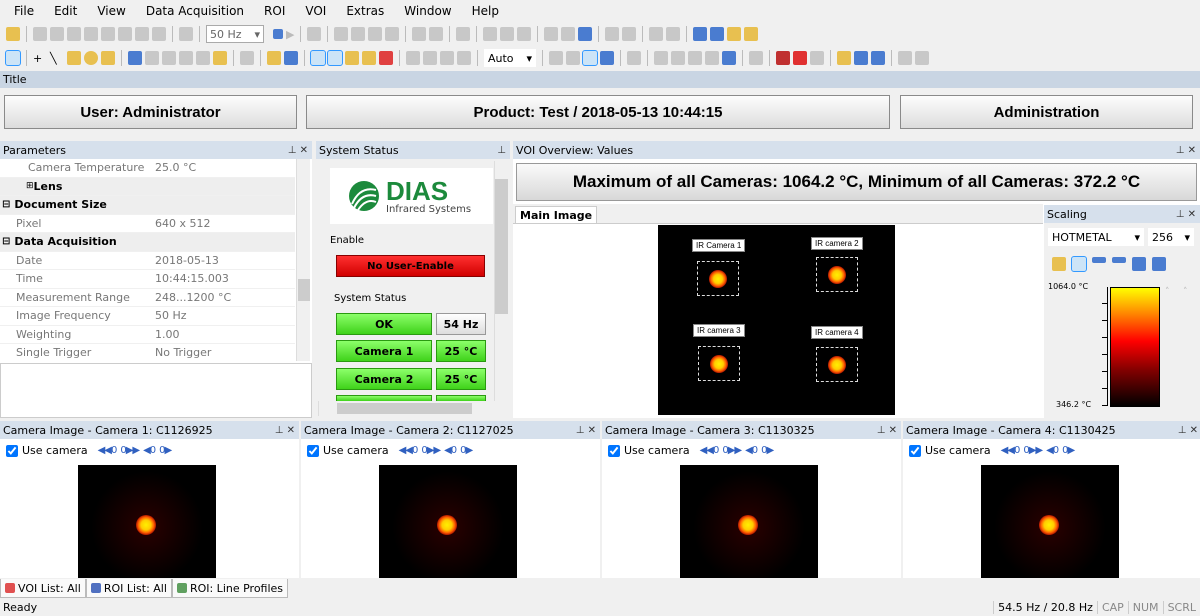 The width and height of the screenshot is (1200, 616). I want to click on roi-add-icon, so click(352, 58).